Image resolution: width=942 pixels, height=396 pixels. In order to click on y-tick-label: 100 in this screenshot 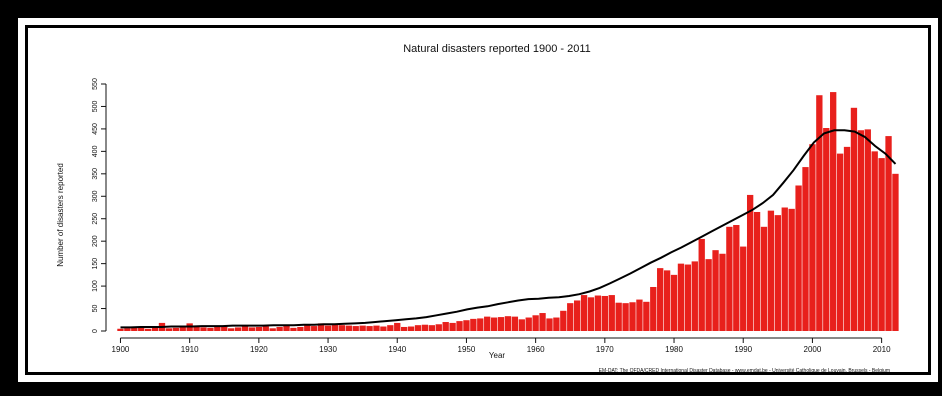, I will do `click(95, 286)`.